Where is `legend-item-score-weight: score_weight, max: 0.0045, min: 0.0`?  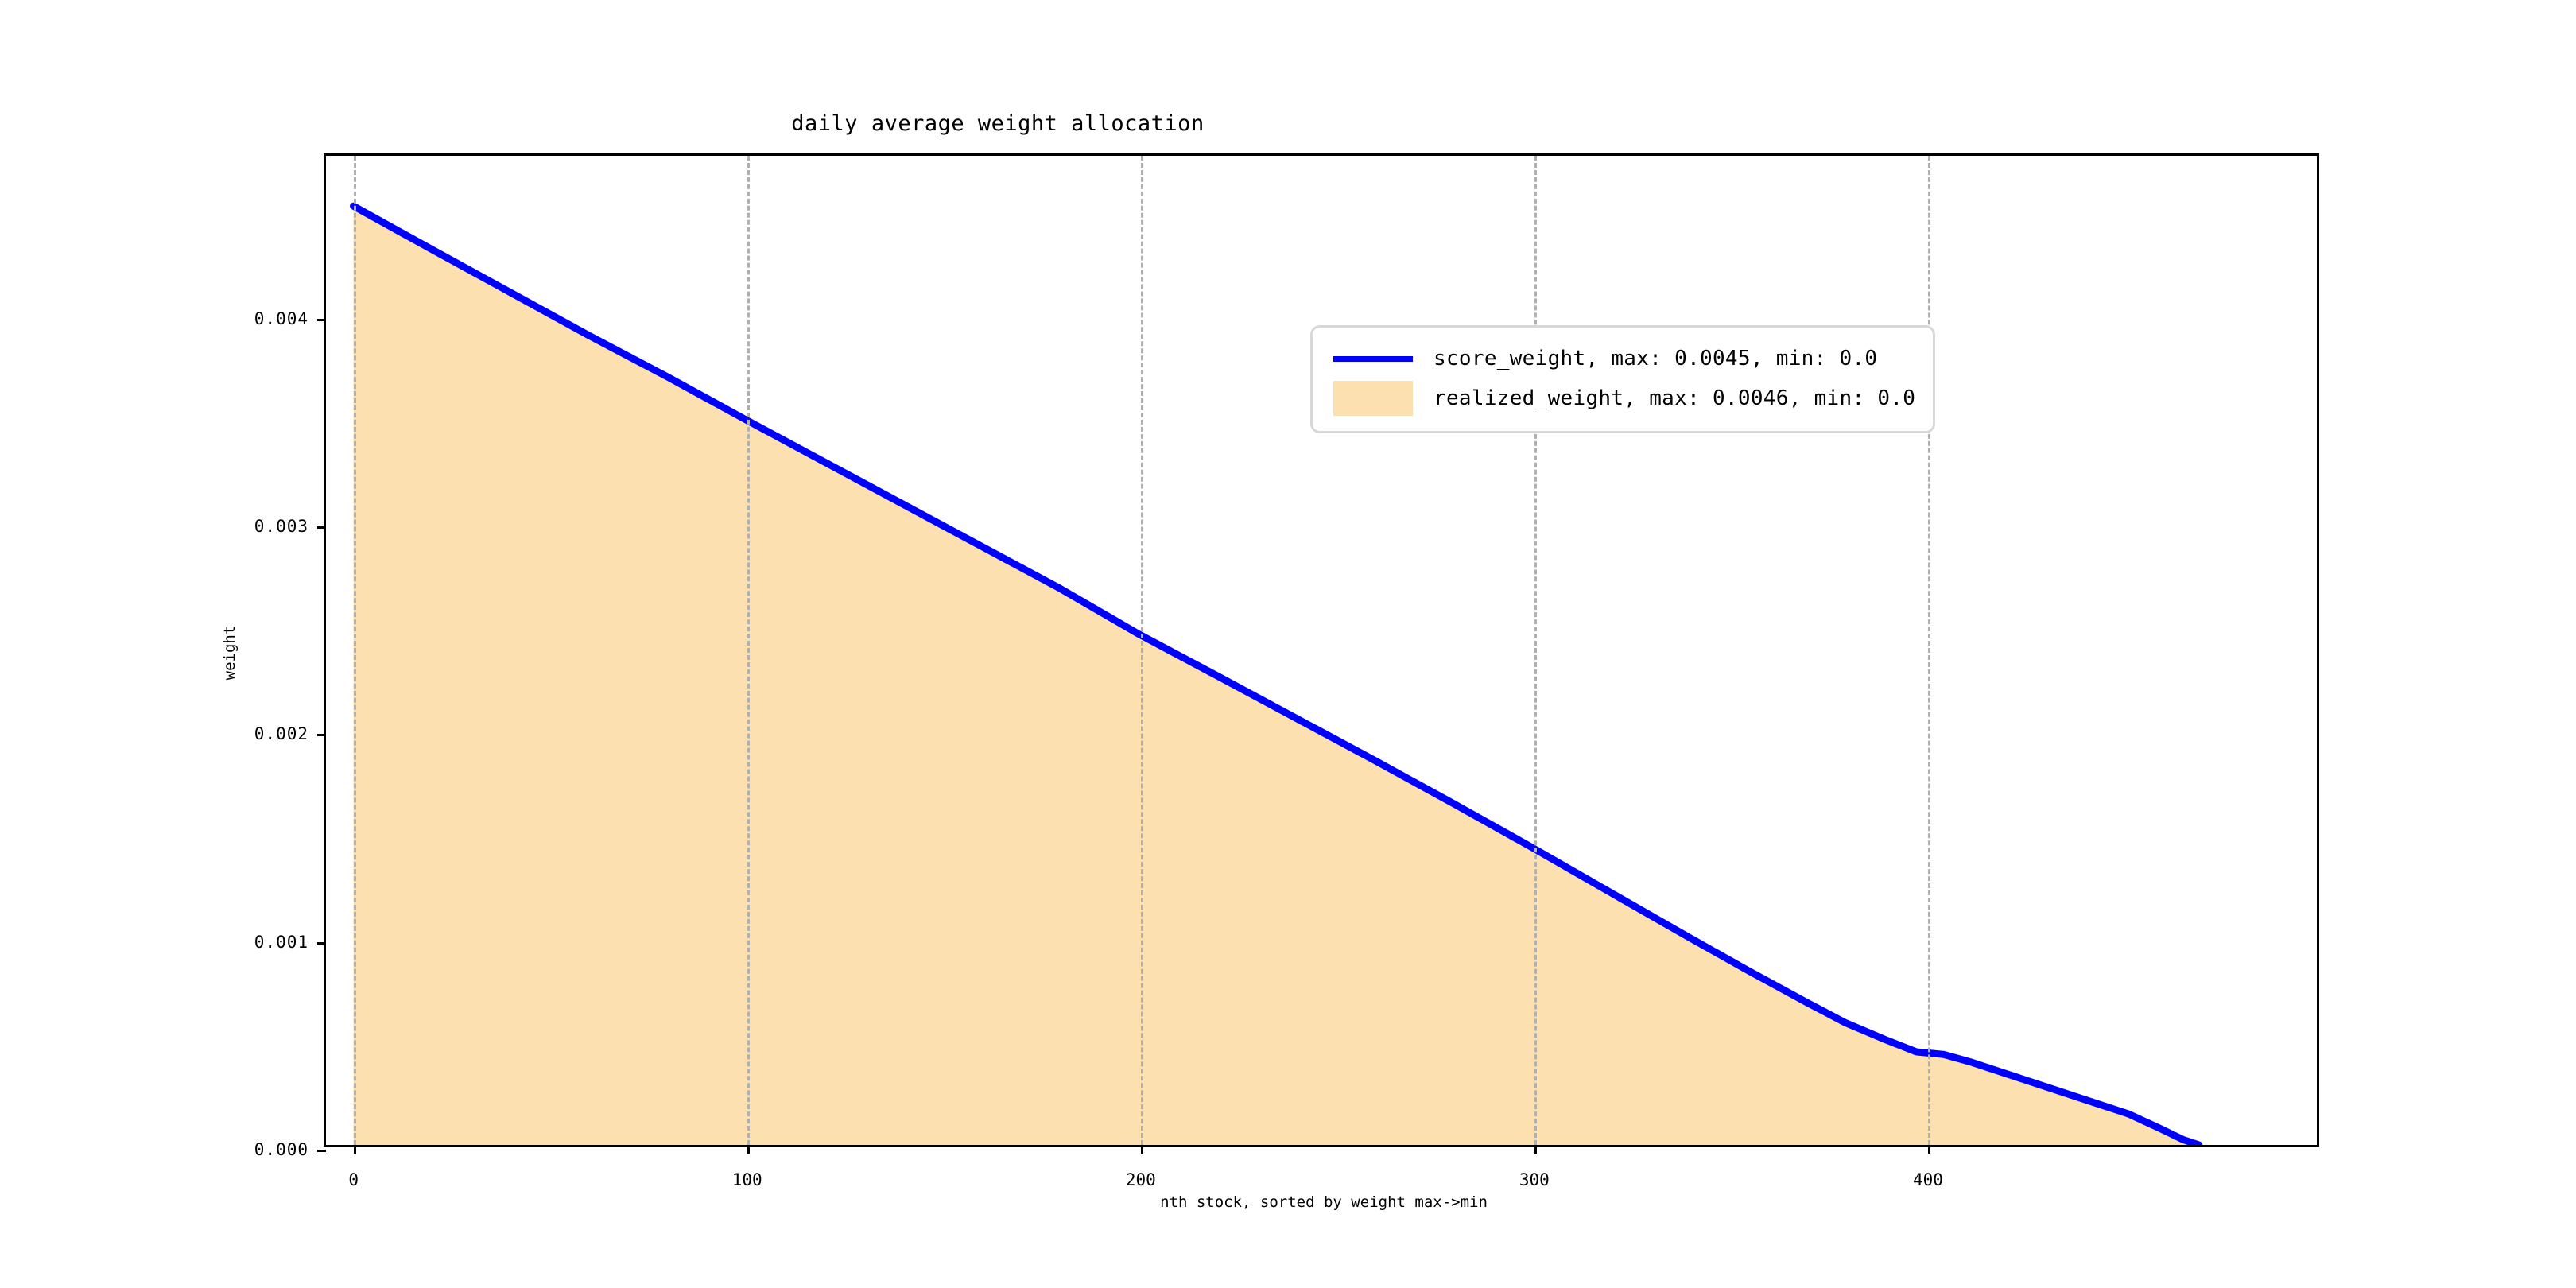 legend-item-score-weight: score_weight, max: 0.0045, min: 0.0 is located at coordinates (1622, 359).